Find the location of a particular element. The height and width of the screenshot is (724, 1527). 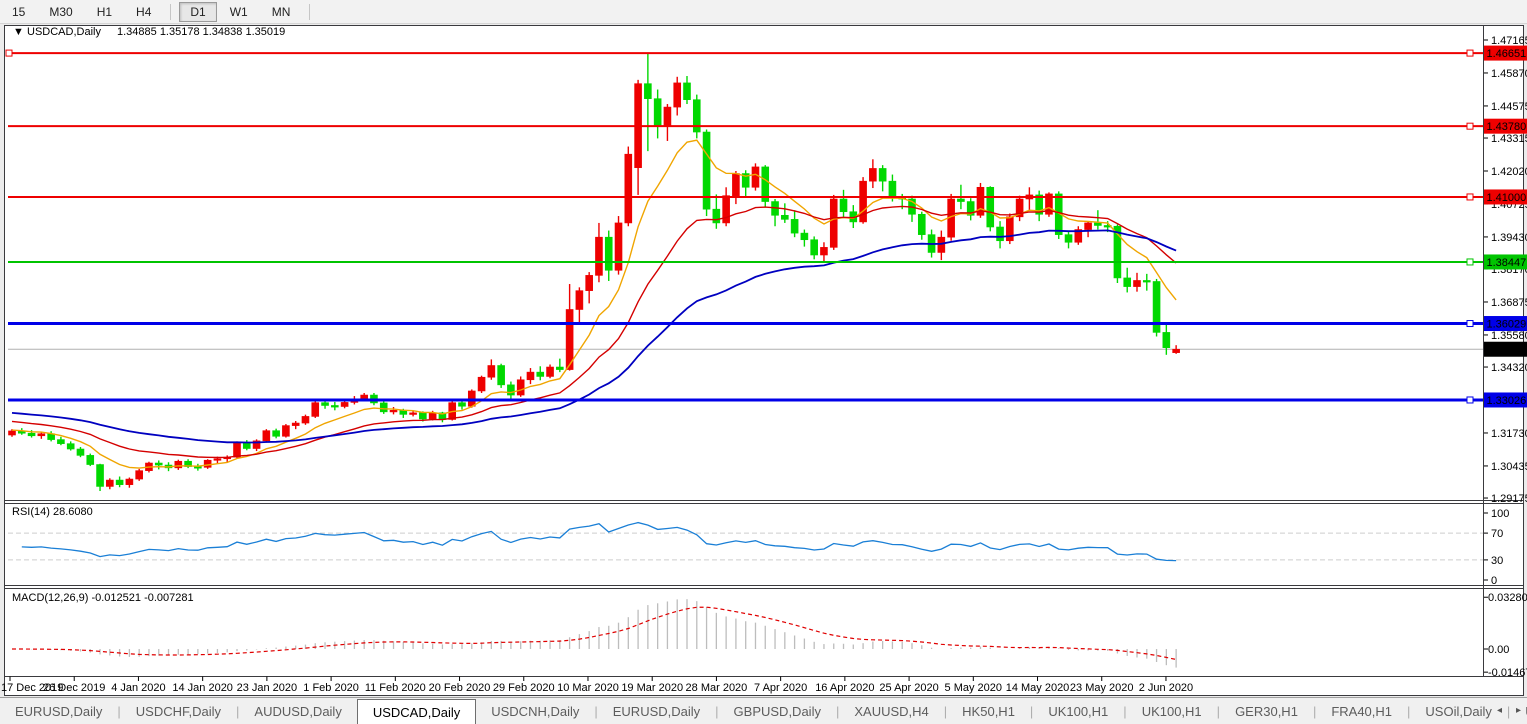

date-label: 16 Apr 2020 is located at coordinates (844, 688).